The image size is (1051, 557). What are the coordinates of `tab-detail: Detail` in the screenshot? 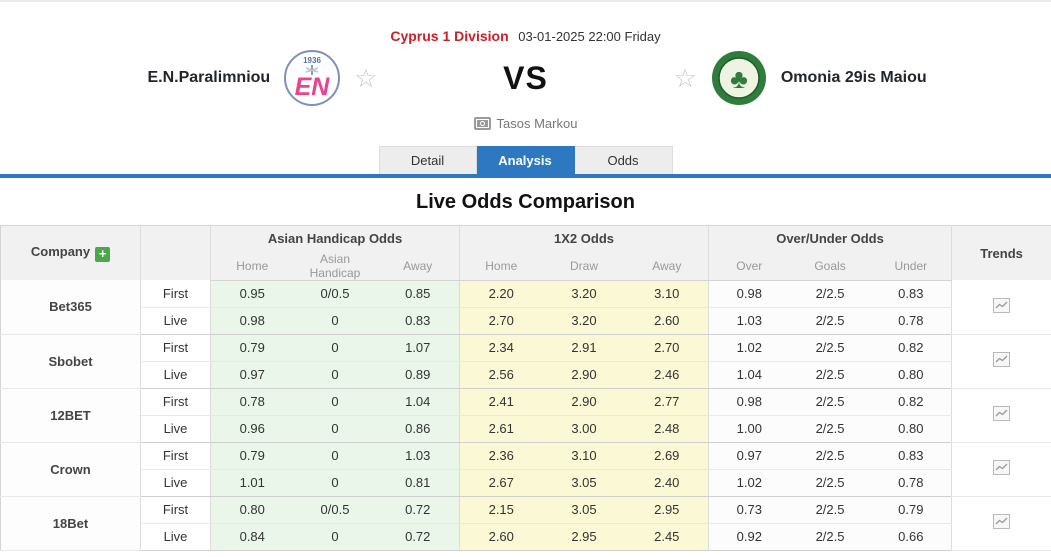 It's located at (427, 160).